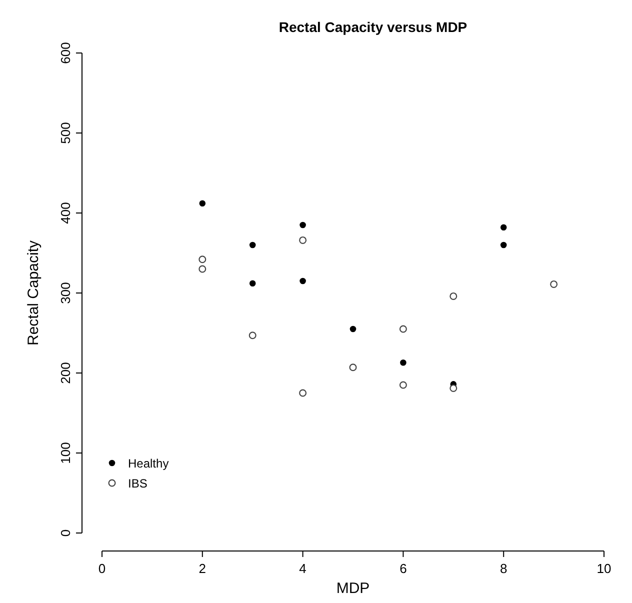 The width and height of the screenshot is (632, 603). What do you see at coordinates (604, 568) in the screenshot?
I see `x-tick-label: 10` at bounding box center [604, 568].